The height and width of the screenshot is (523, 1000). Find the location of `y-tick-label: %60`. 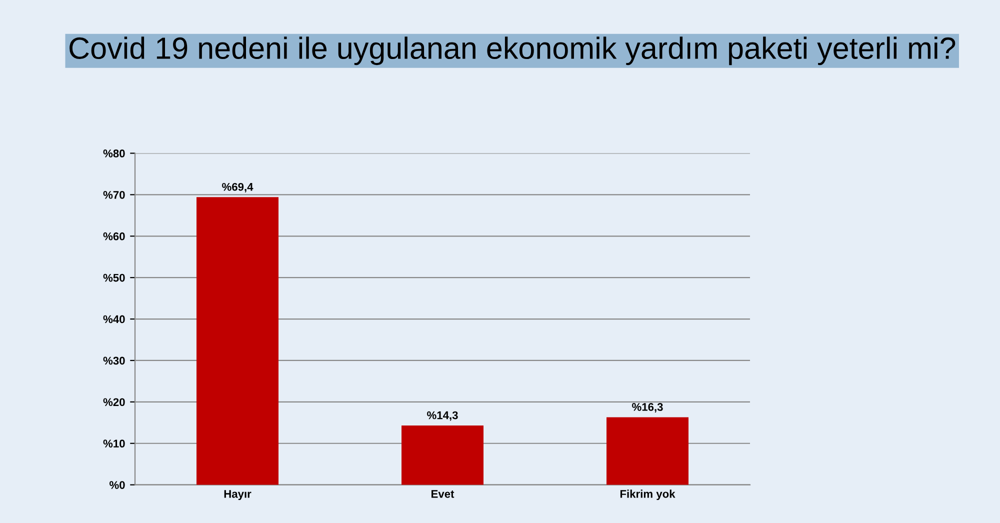

y-tick-label: %60 is located at coordinates (114, 236).